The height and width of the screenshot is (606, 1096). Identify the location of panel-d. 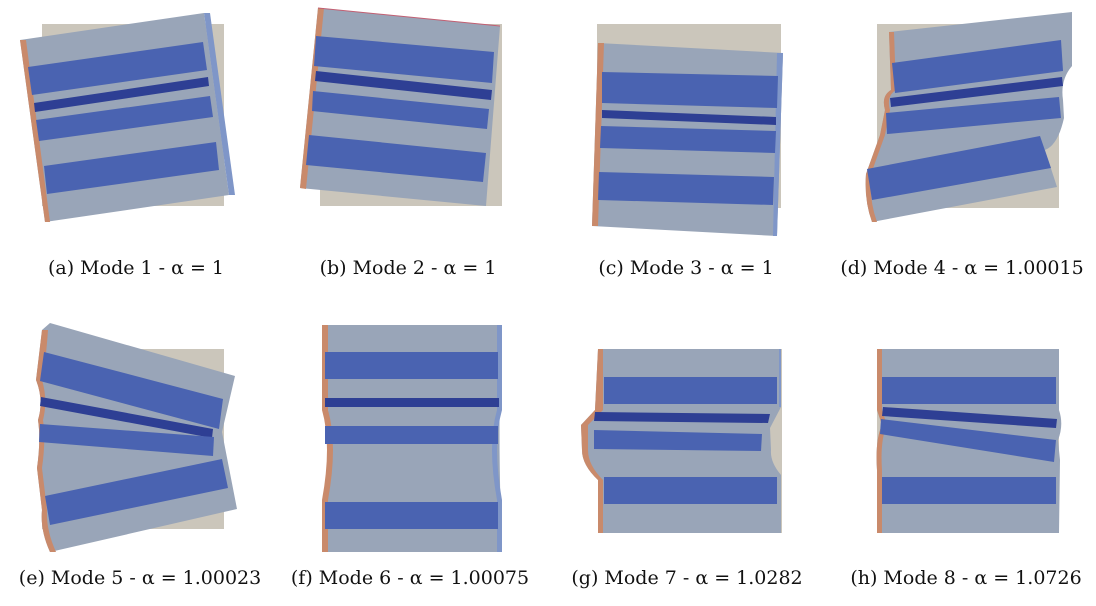
(968, 117).